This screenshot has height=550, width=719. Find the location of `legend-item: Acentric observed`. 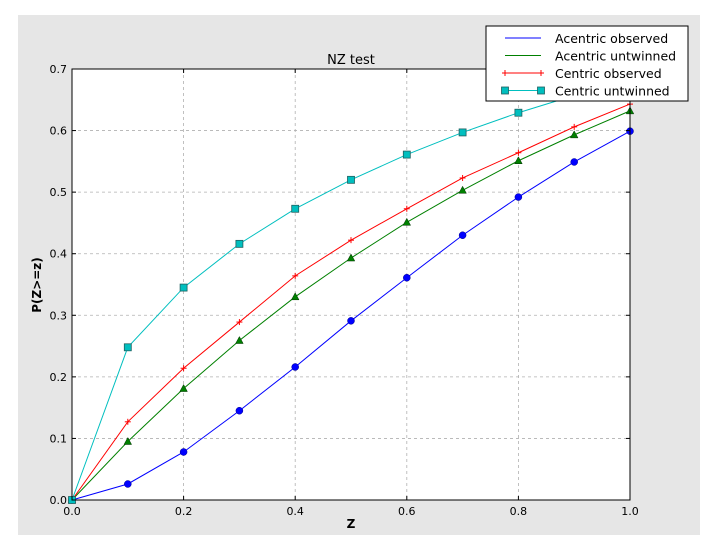

legend-item: Acentric observed is located at coordinates (586, 38).